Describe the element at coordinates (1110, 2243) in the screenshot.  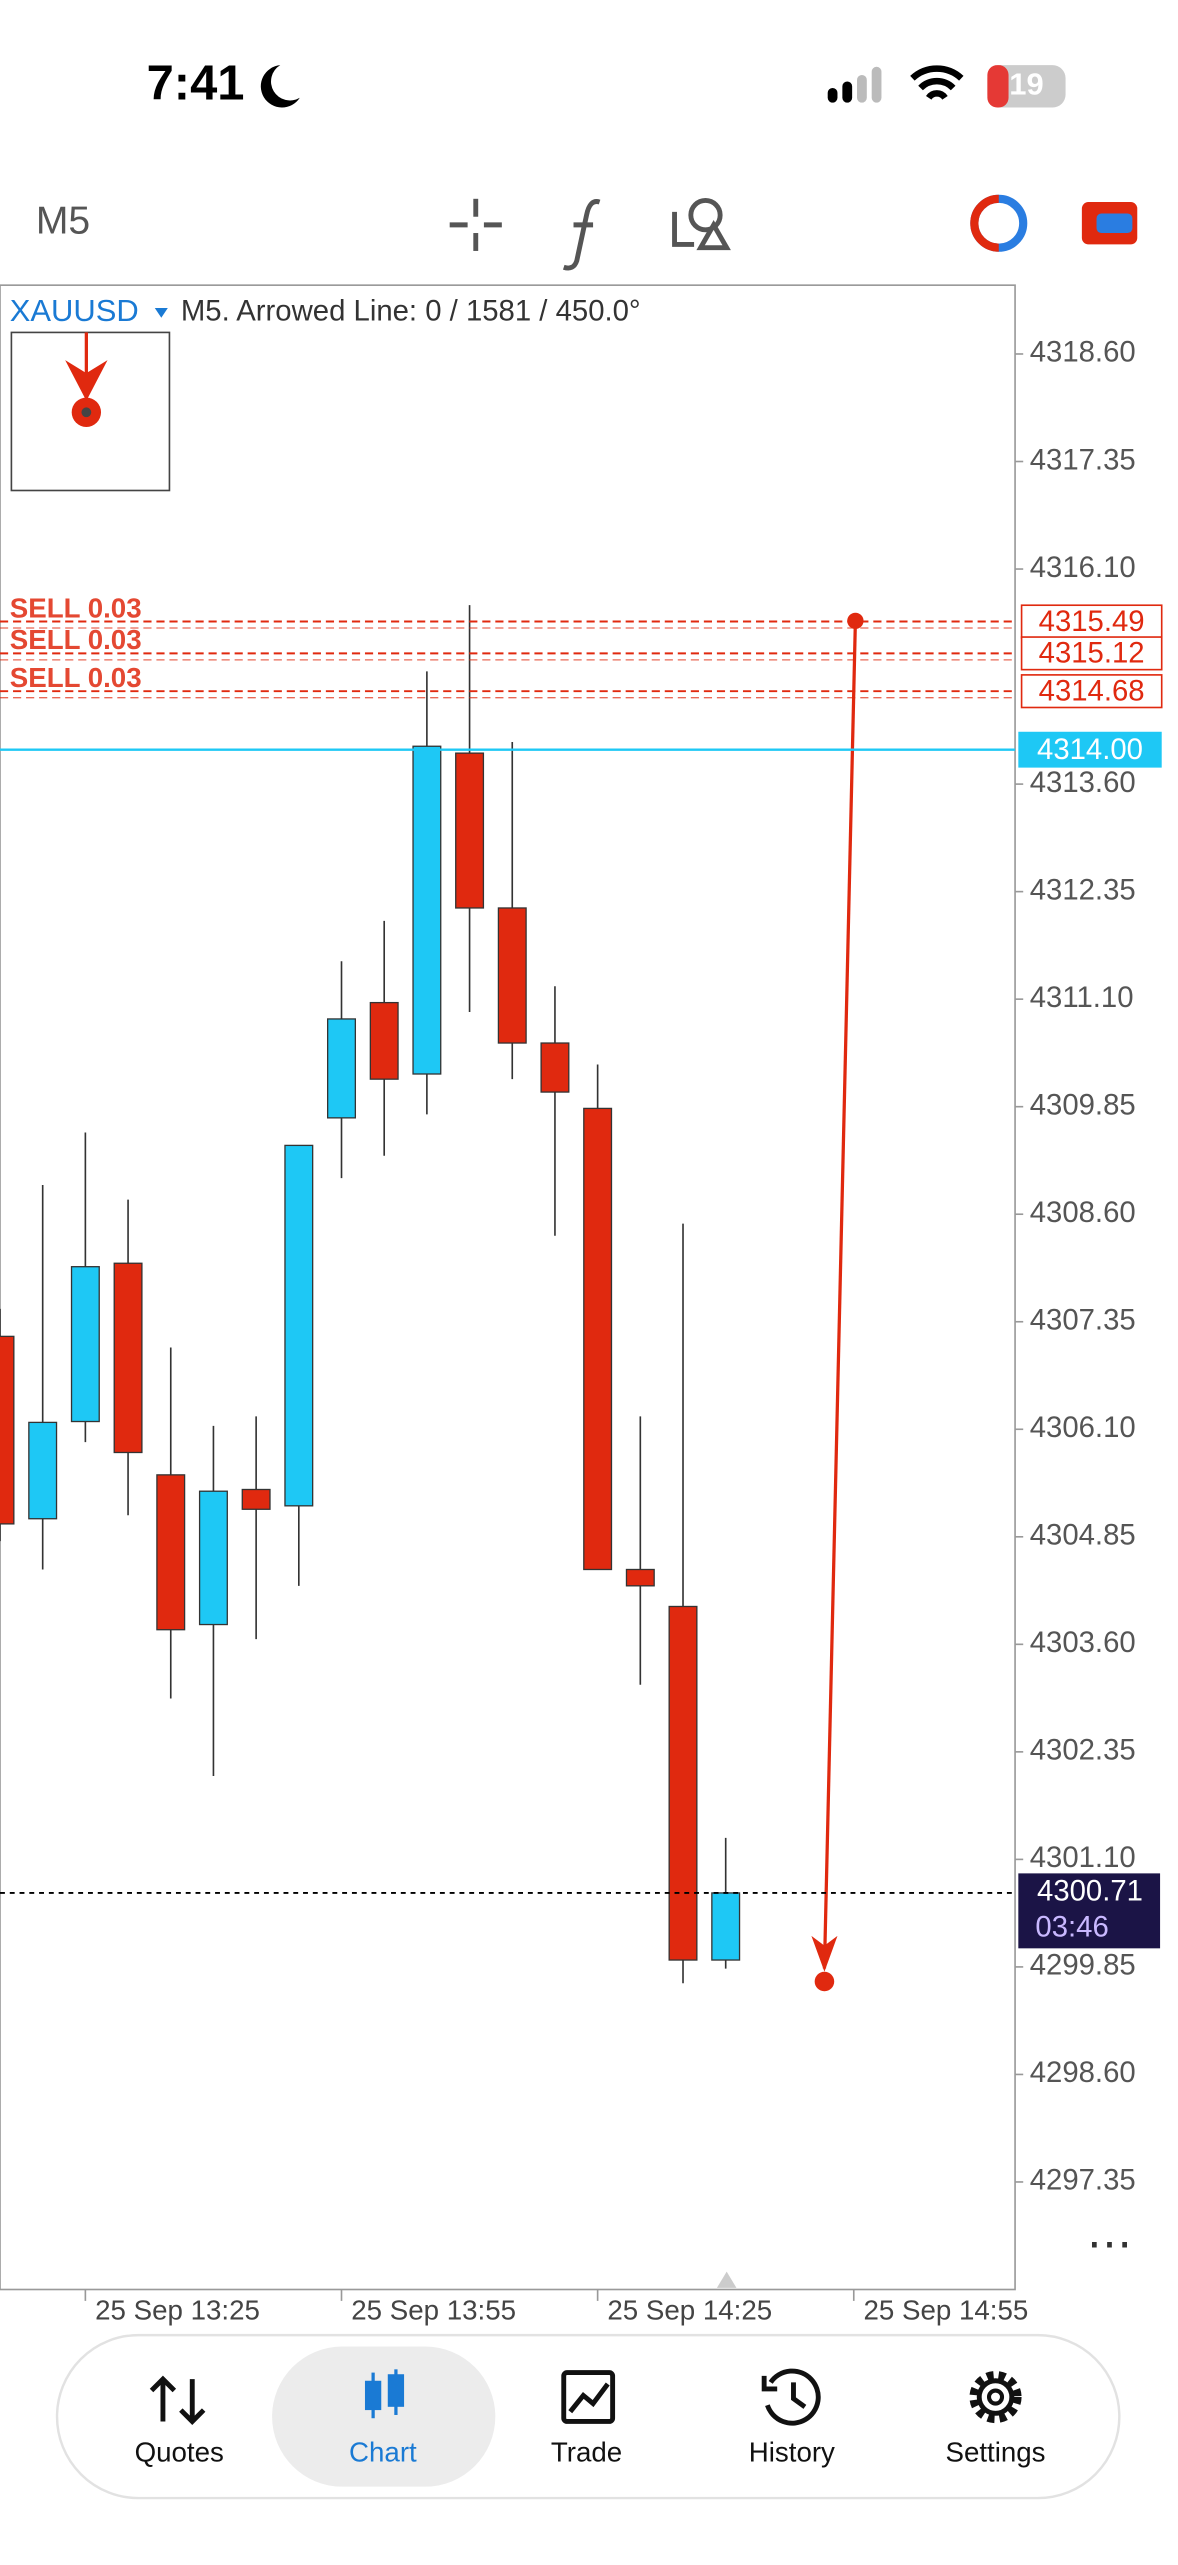
I see `more-button: ⋯` at that location.